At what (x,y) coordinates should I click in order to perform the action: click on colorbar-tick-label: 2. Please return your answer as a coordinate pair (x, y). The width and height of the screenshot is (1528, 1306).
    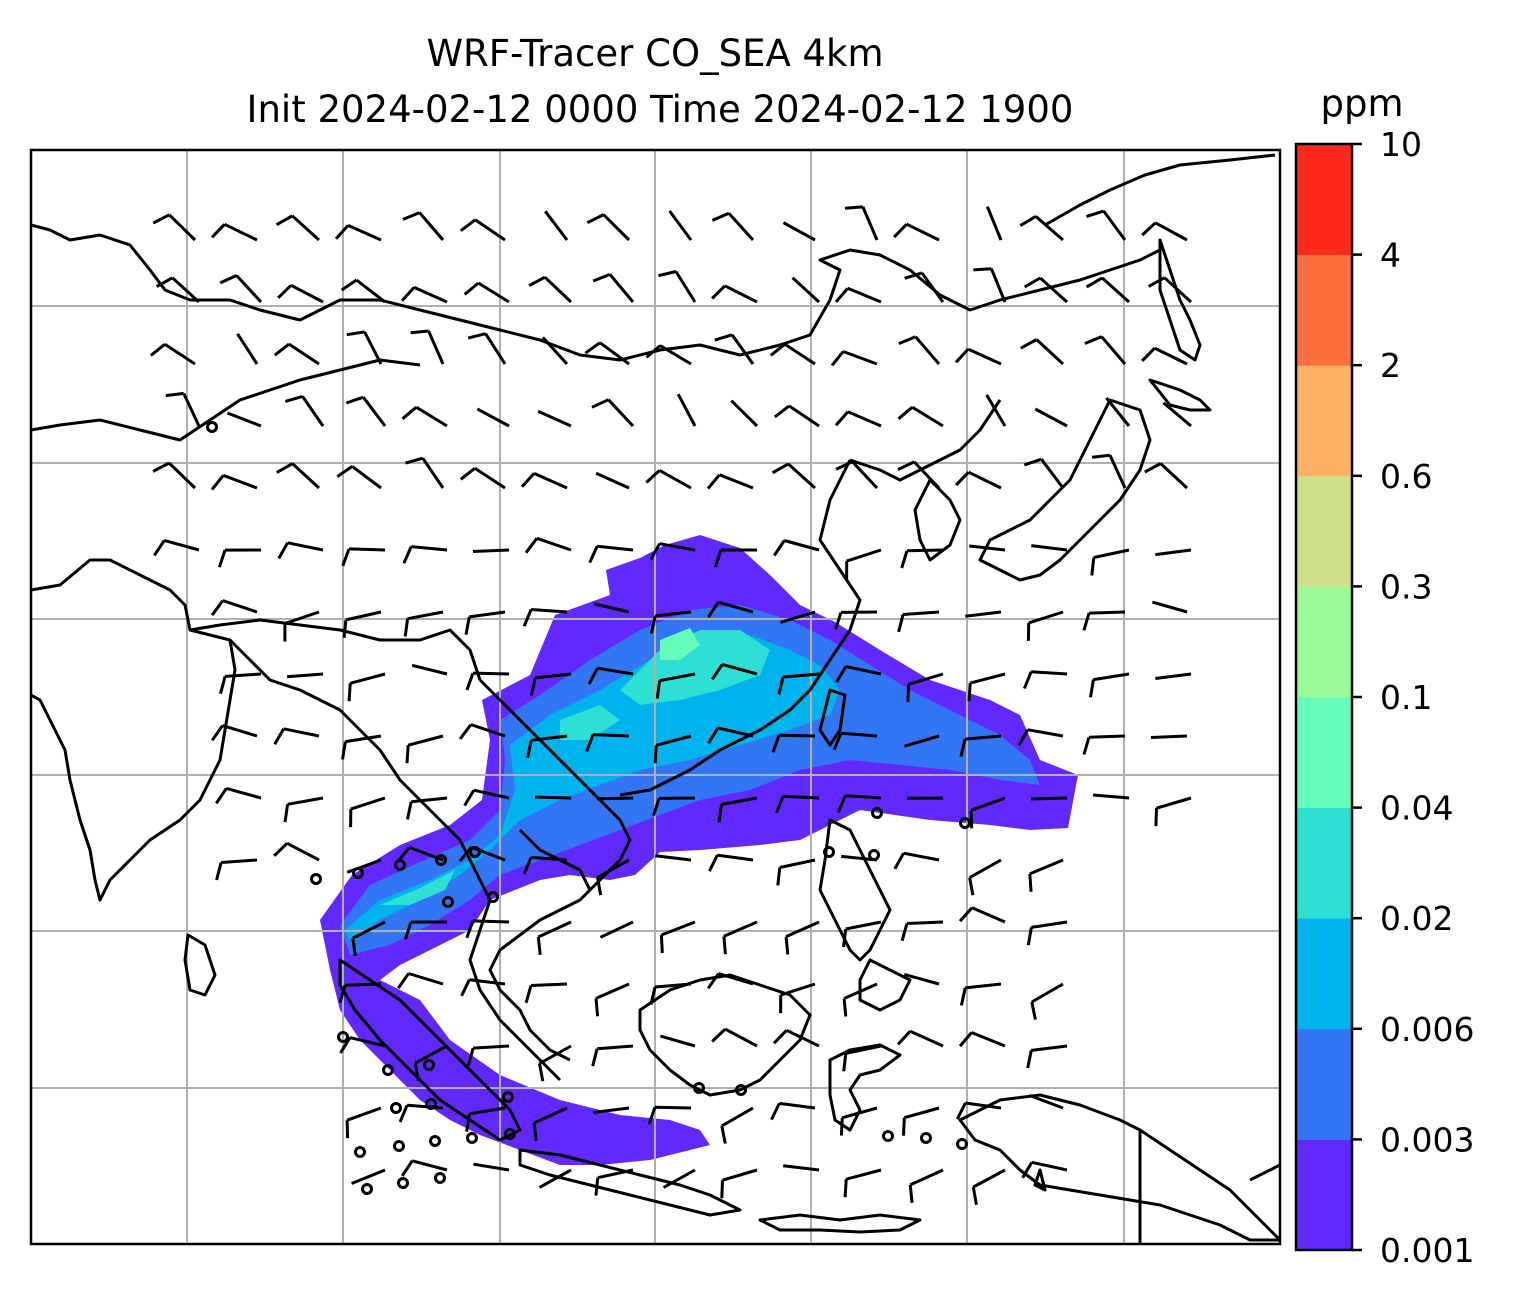
    Looking at the image, I should click on (1390, 365).